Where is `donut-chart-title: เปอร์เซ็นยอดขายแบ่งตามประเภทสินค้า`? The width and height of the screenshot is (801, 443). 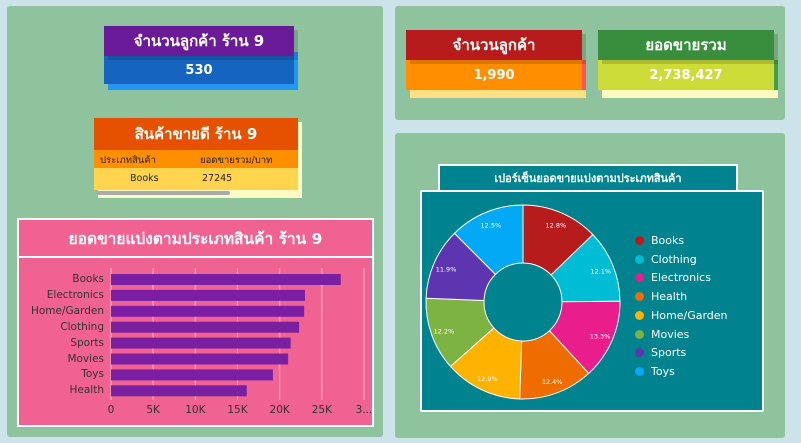
donut-chart-title: เปอร์เซ็นยอดขายแบ่งตามประเภทสินค้า is located at coordinates (588, 178).